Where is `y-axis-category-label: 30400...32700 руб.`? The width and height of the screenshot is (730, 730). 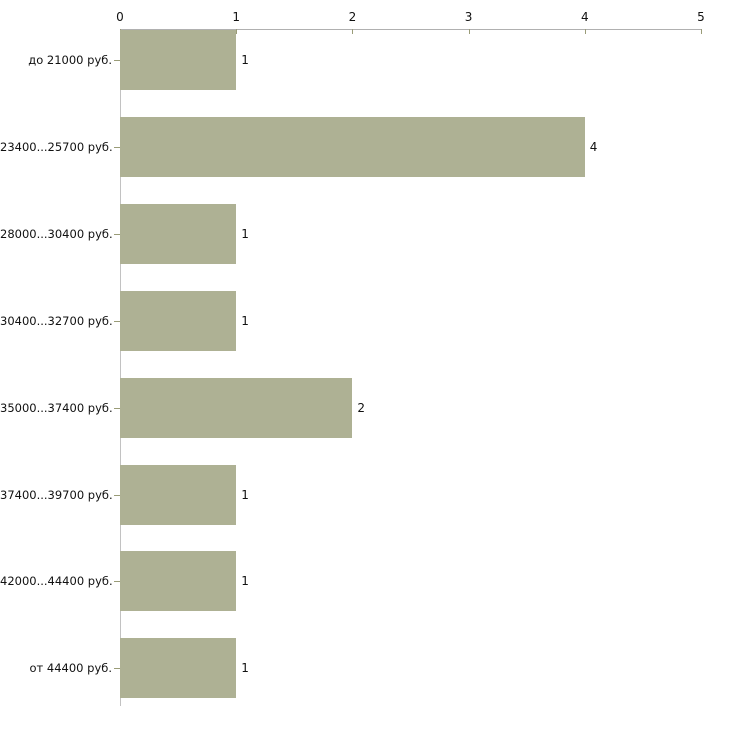 y-axis-category-label: 30400...32700 руб. is located at coordinates (56, 320).